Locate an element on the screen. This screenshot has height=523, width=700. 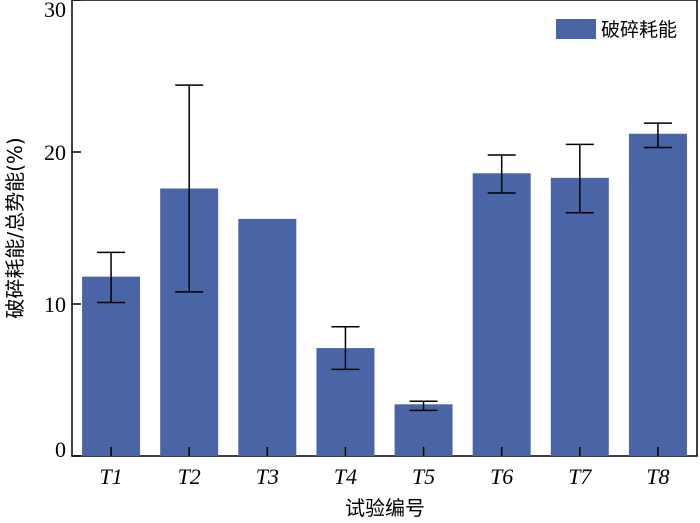
x-tick-label-T1: T1 is located at coordinates (110, 476).